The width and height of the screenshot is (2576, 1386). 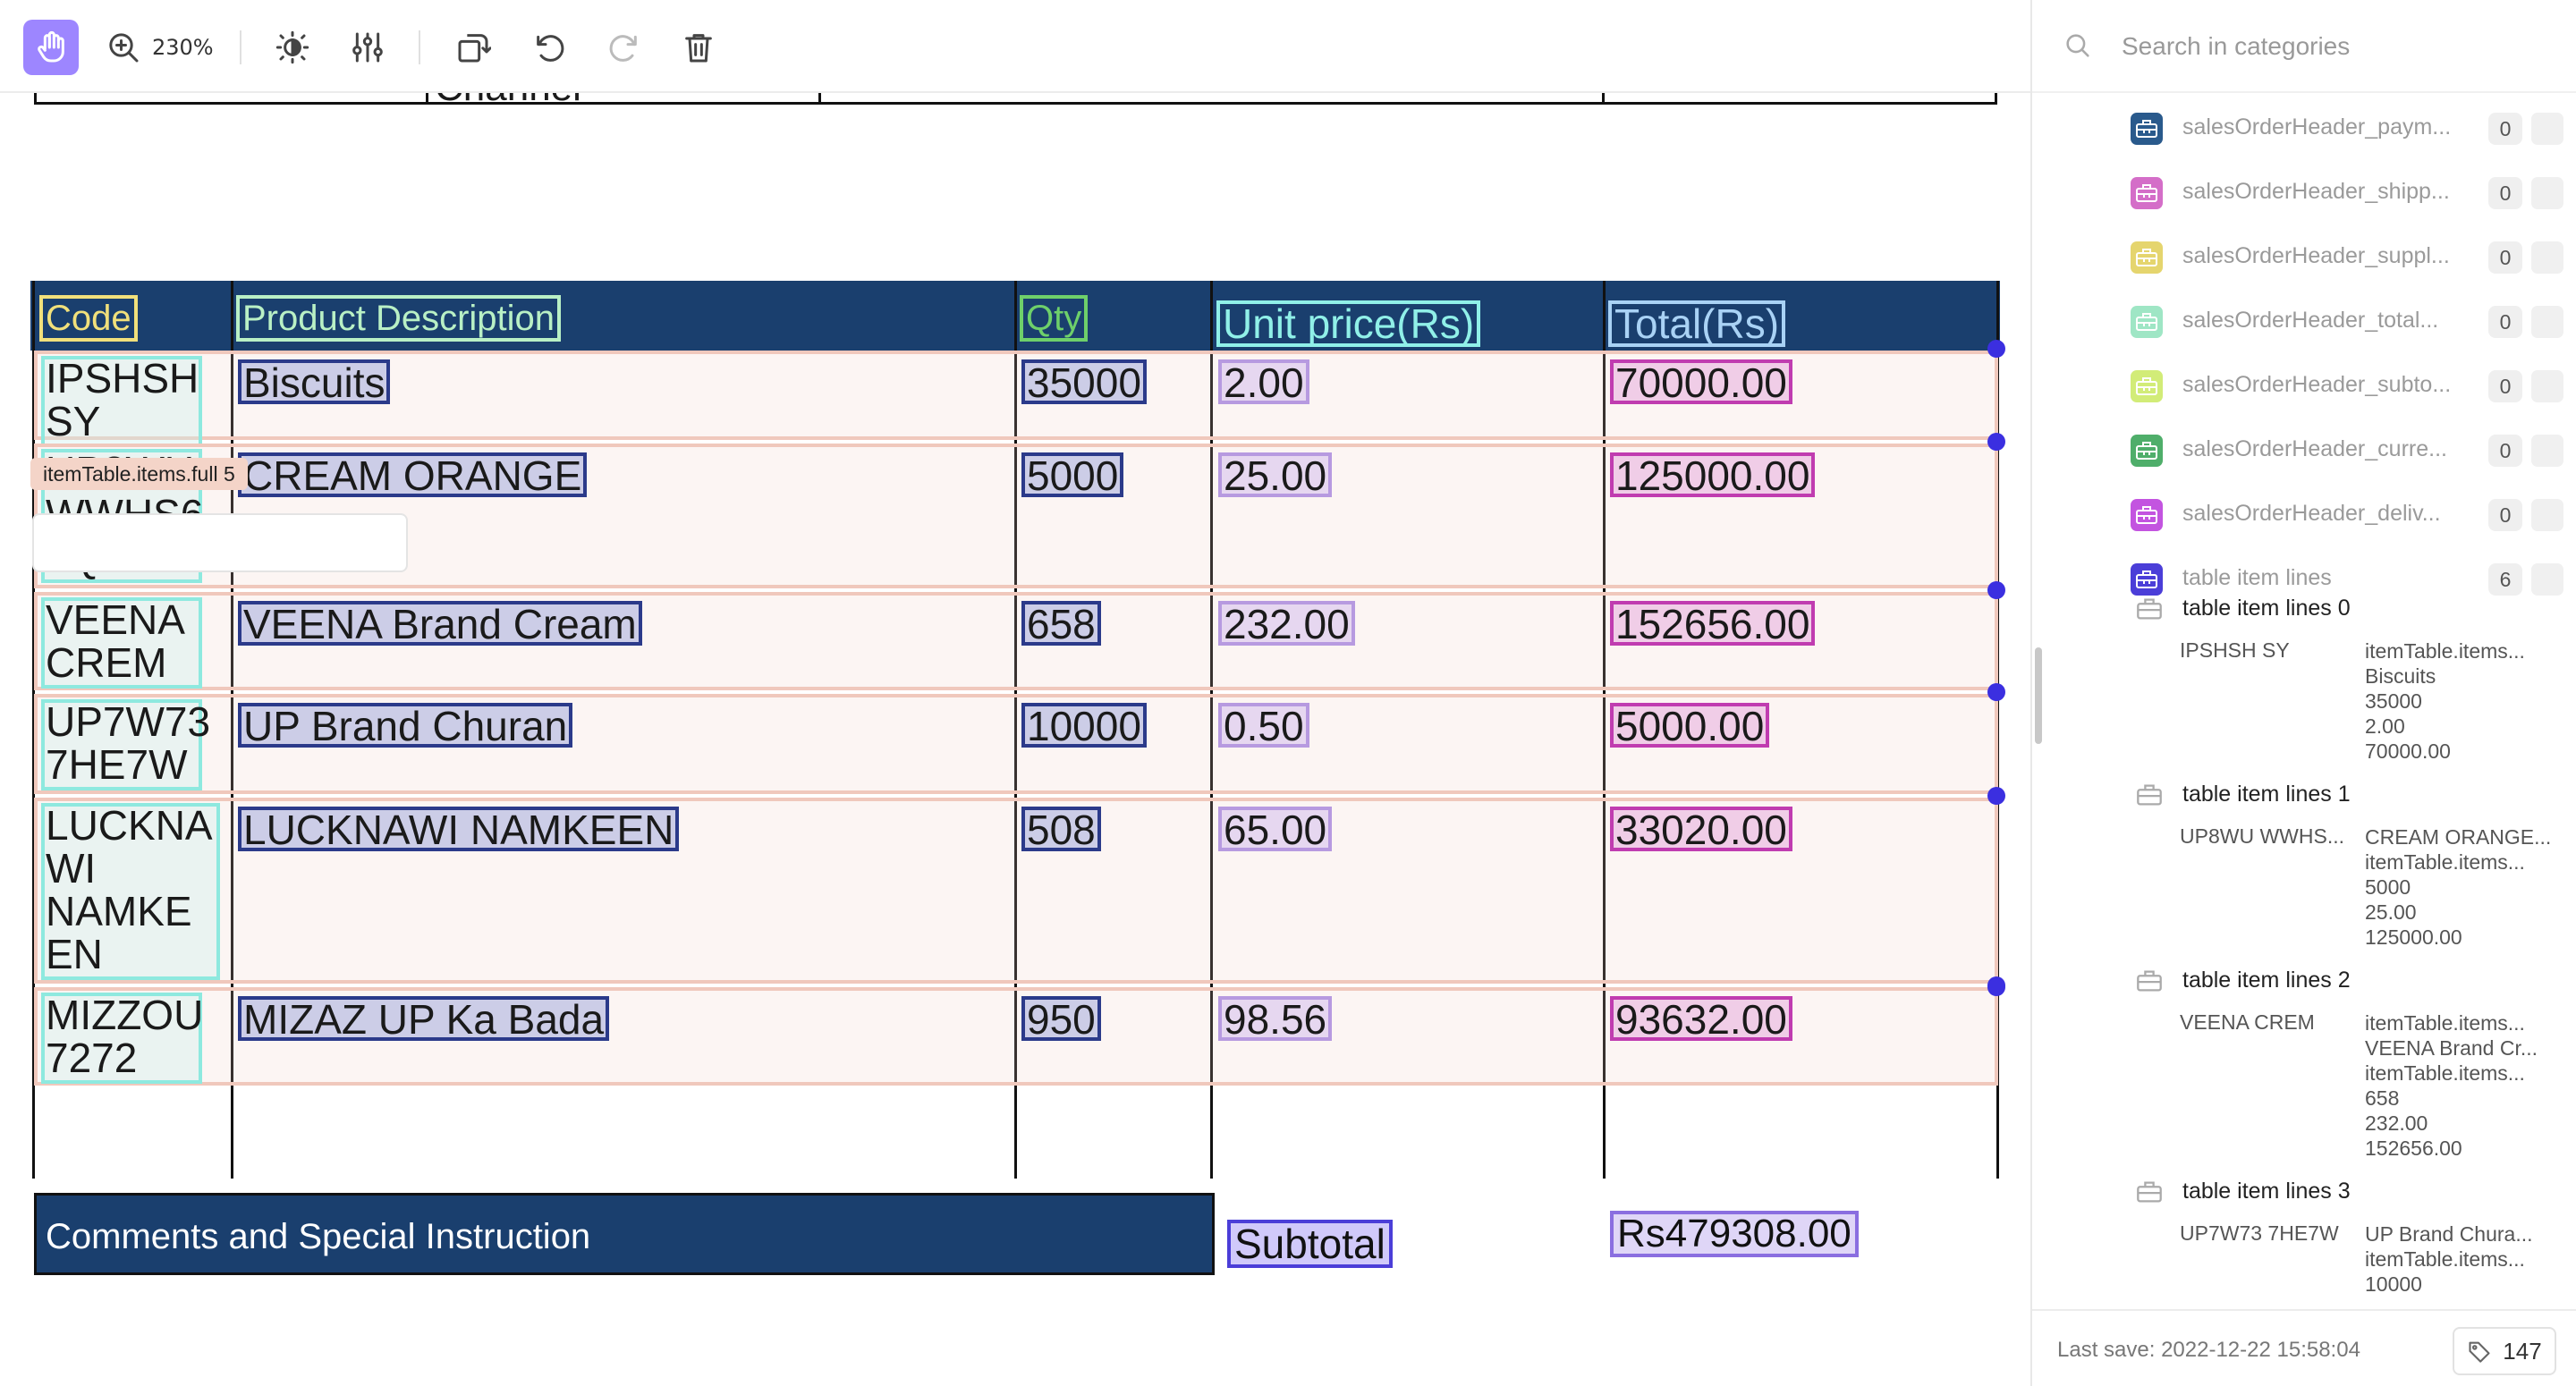 I want to click on category-row: salesOrderHeader_suppl... 0, so click(x=2304, y=257).